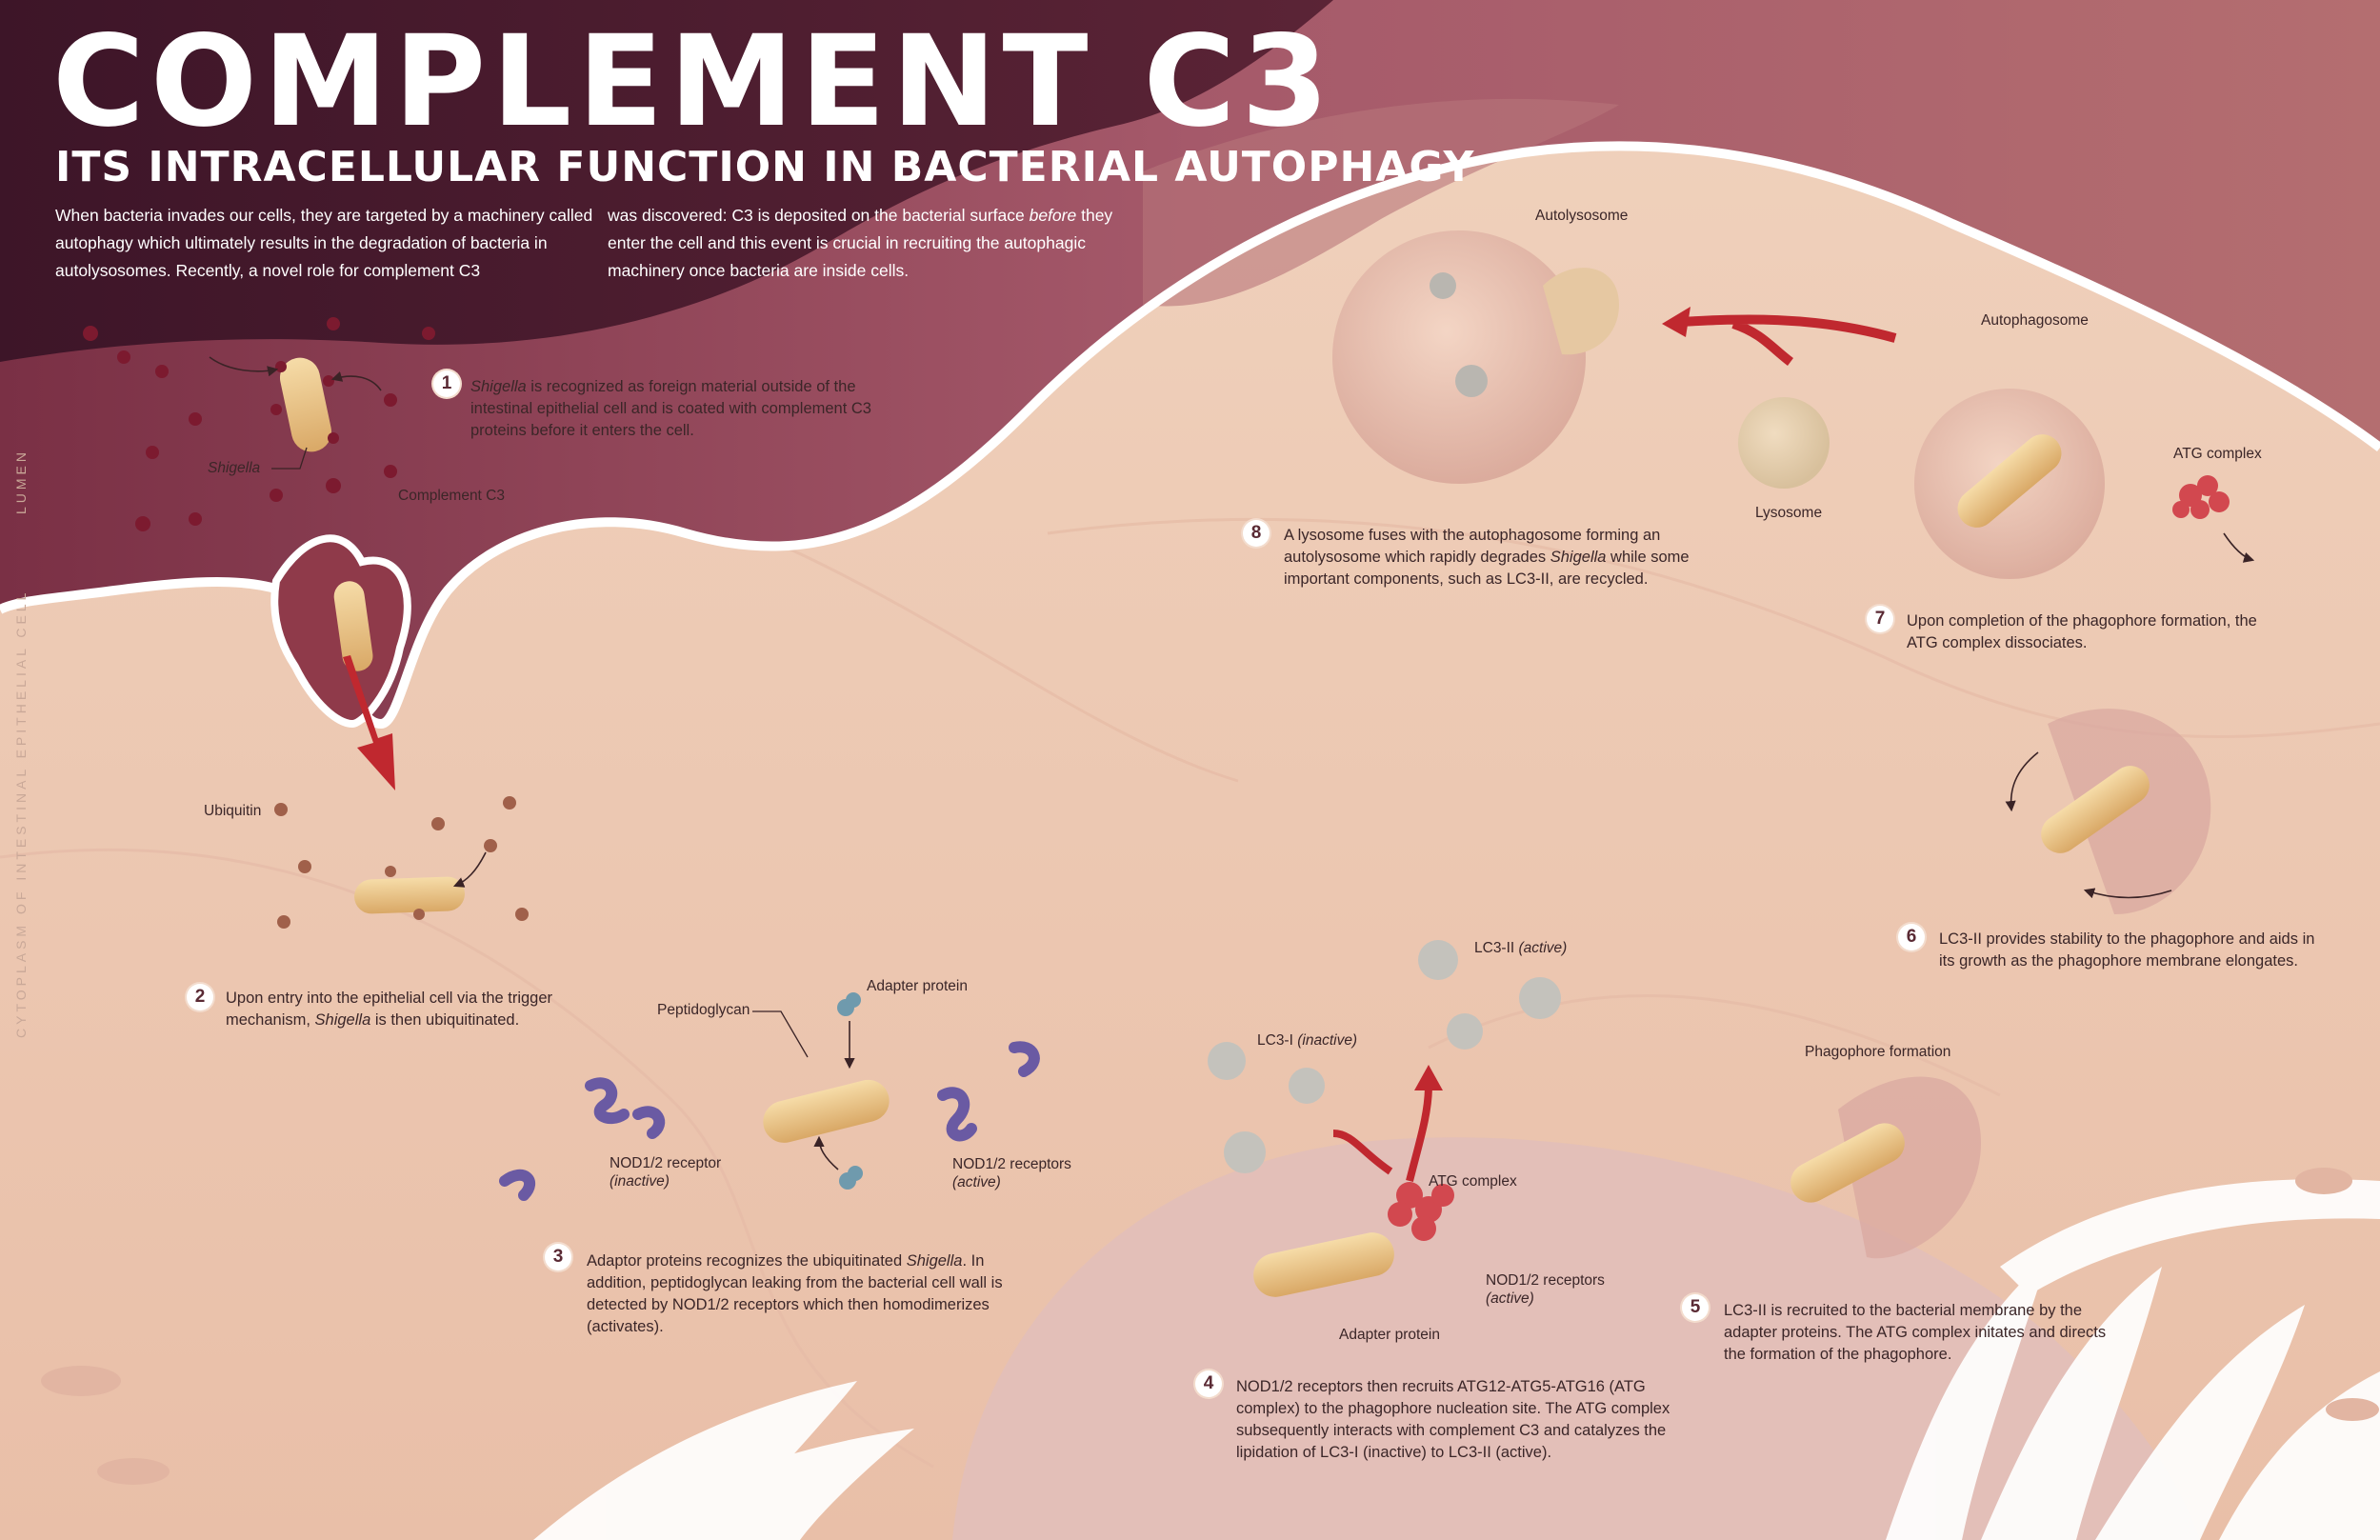 Image resolution: width=2380 pixels, height=1540 pixels. What do you see at coordinates (1256, 533) in the screenshot?
I see `step-number-8: 8` at bounding box center [1256, 533].